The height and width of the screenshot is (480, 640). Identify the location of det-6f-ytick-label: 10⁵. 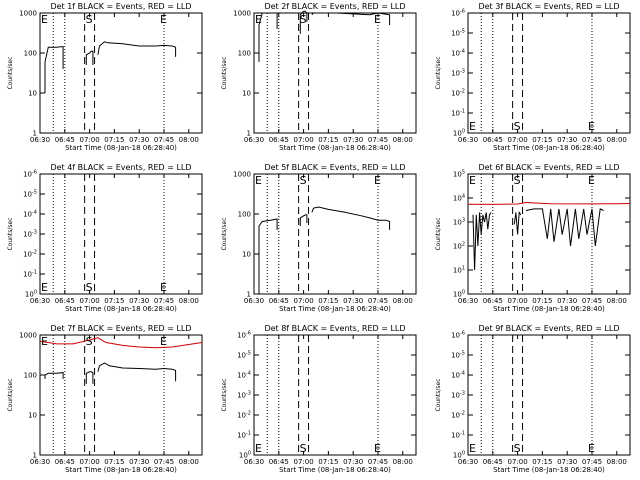
(459, 174).